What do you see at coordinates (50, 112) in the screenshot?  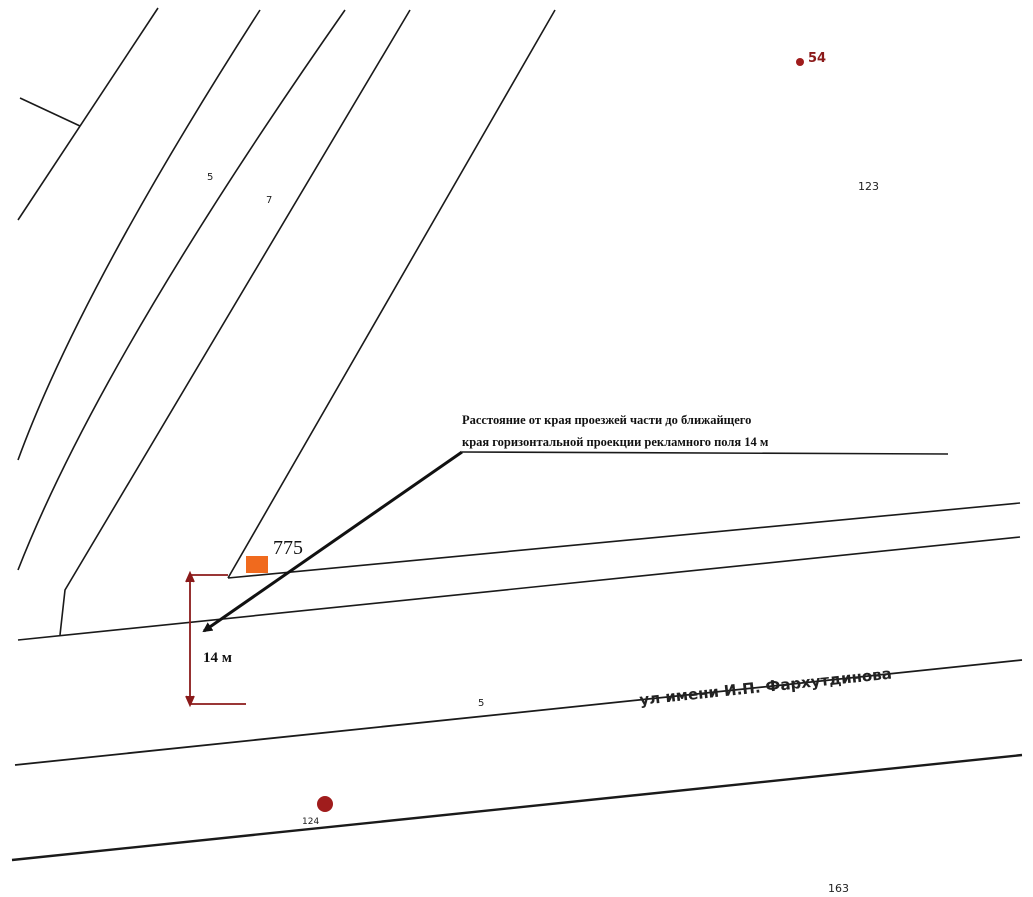 I see `parcel-line-1-tick` at bounding box center [50, 112].